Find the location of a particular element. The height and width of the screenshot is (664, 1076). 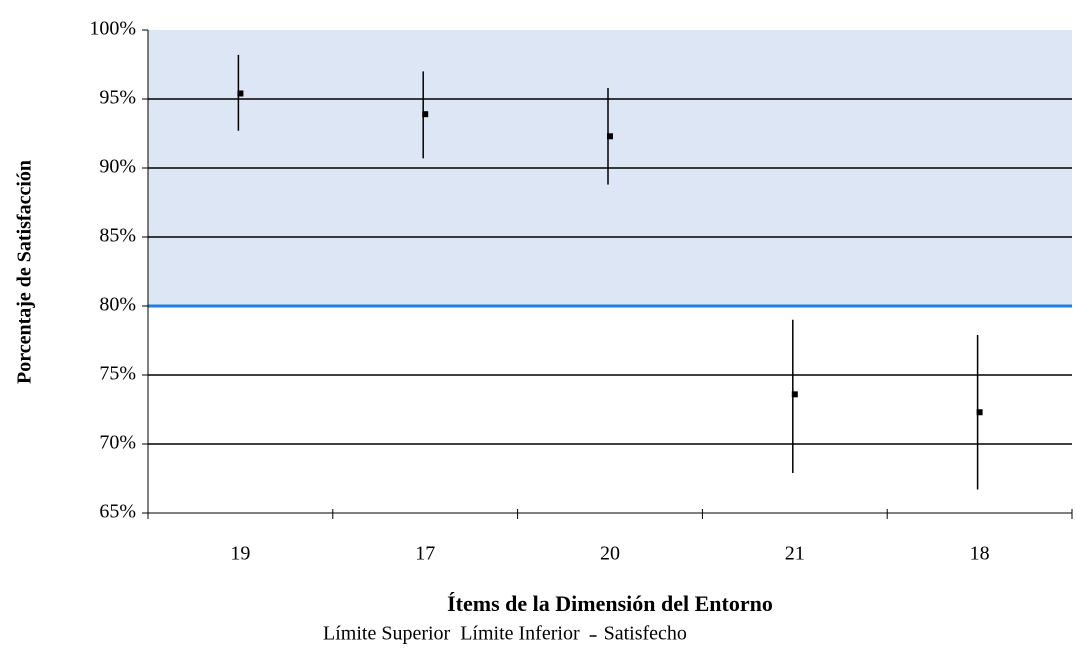

y-tick-label: 80% is located at coordinates (117, 305).